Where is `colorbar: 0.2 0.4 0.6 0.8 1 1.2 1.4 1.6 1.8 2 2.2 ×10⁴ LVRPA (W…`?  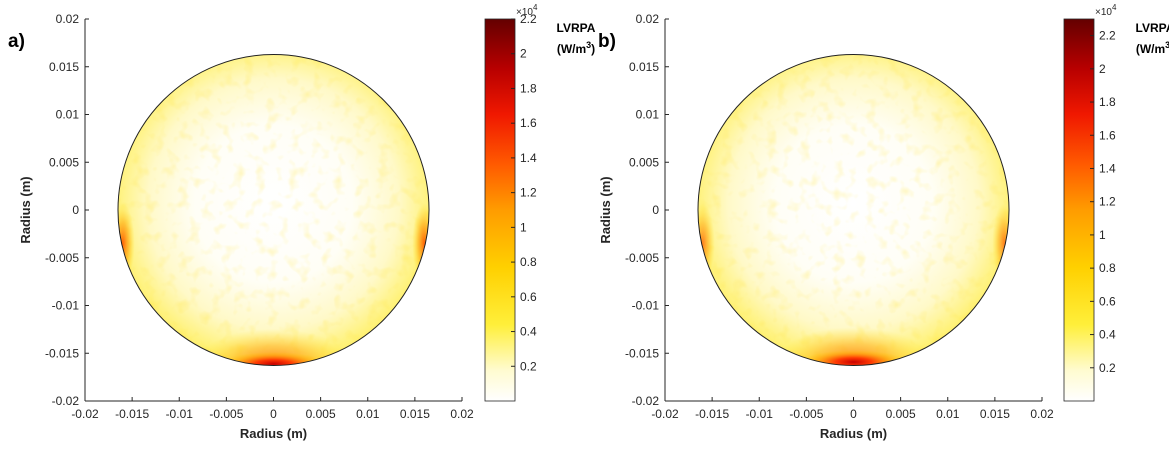
colorbar: 0.2 0.4 0.6 0.8 1 1.2 1.4 1.6 1.8 2 2.2 ×10⁴ LVRPA (W… is located at coordinates (1116, 202).